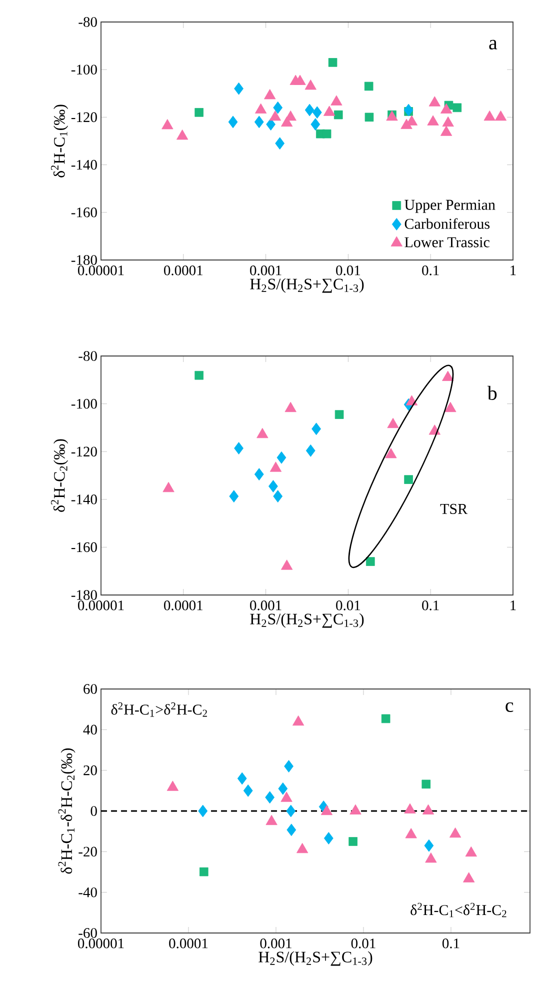 Image resolution: width=536 pixels, height=994 pixels. I want to click on legend-label: Upper Permian, so click(450, 206).